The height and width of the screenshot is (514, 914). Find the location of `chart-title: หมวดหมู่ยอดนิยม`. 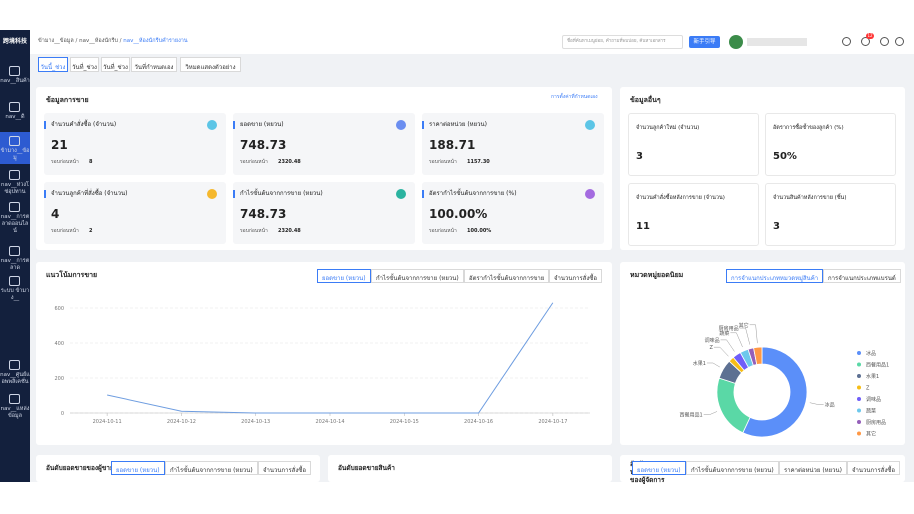

chart-title: หมวดหมู่ยอดนิยม is located at coordinates (657, 275).